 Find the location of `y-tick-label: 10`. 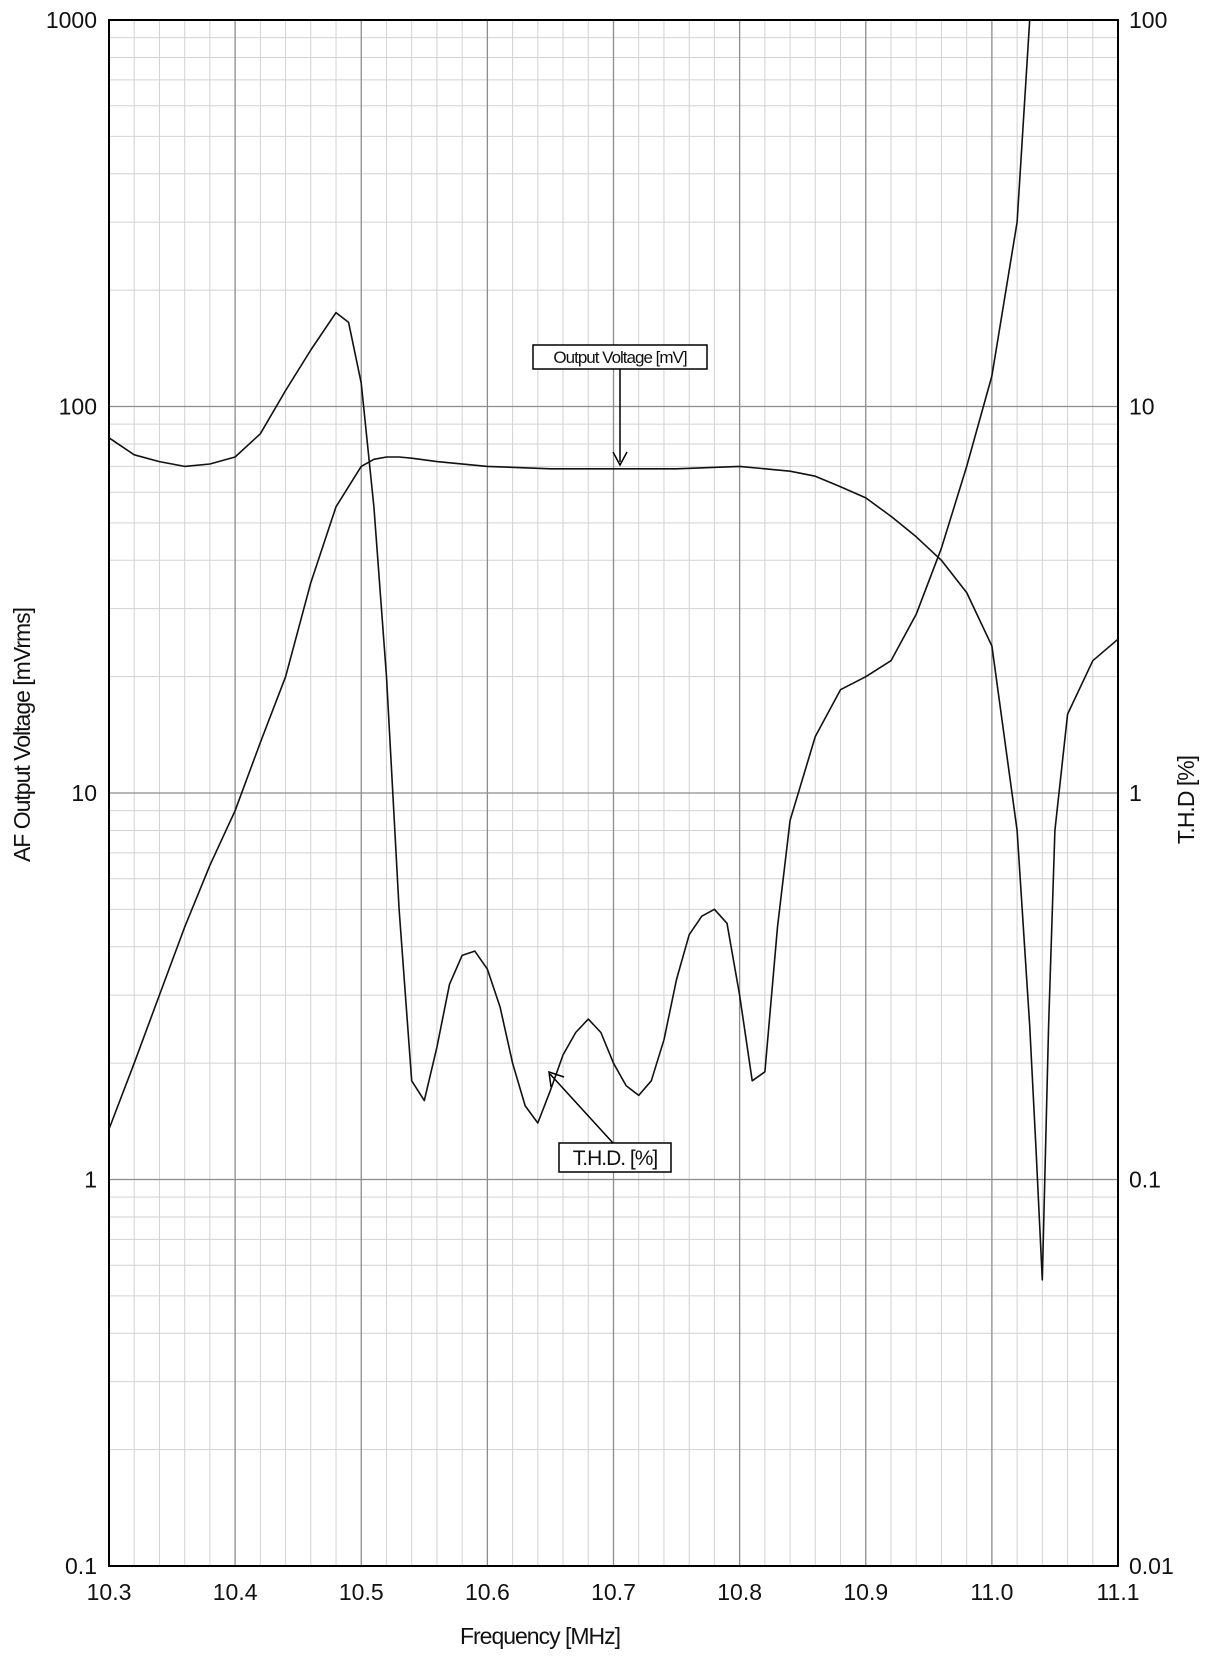

y-tick-label: 10 is located at coordinates (84, 793).